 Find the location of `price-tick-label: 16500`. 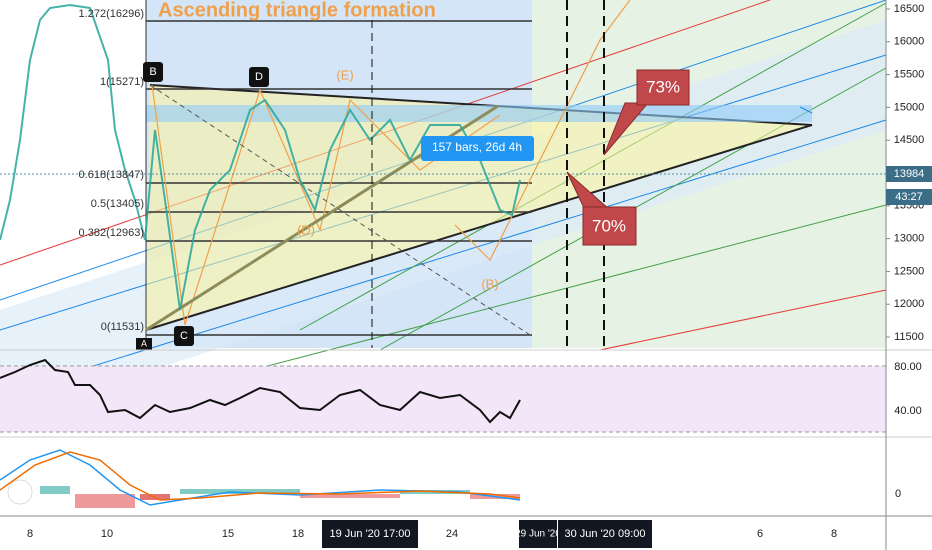

price-tick-label: 16500 is located at coordinates (909, 9).